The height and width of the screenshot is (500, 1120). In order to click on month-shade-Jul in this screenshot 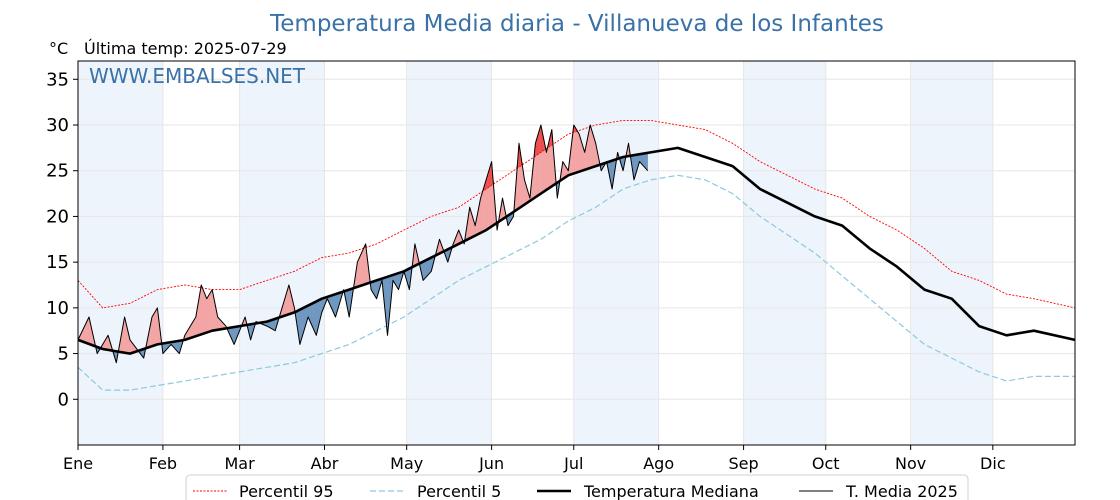, I will do `click(616, 253)`.